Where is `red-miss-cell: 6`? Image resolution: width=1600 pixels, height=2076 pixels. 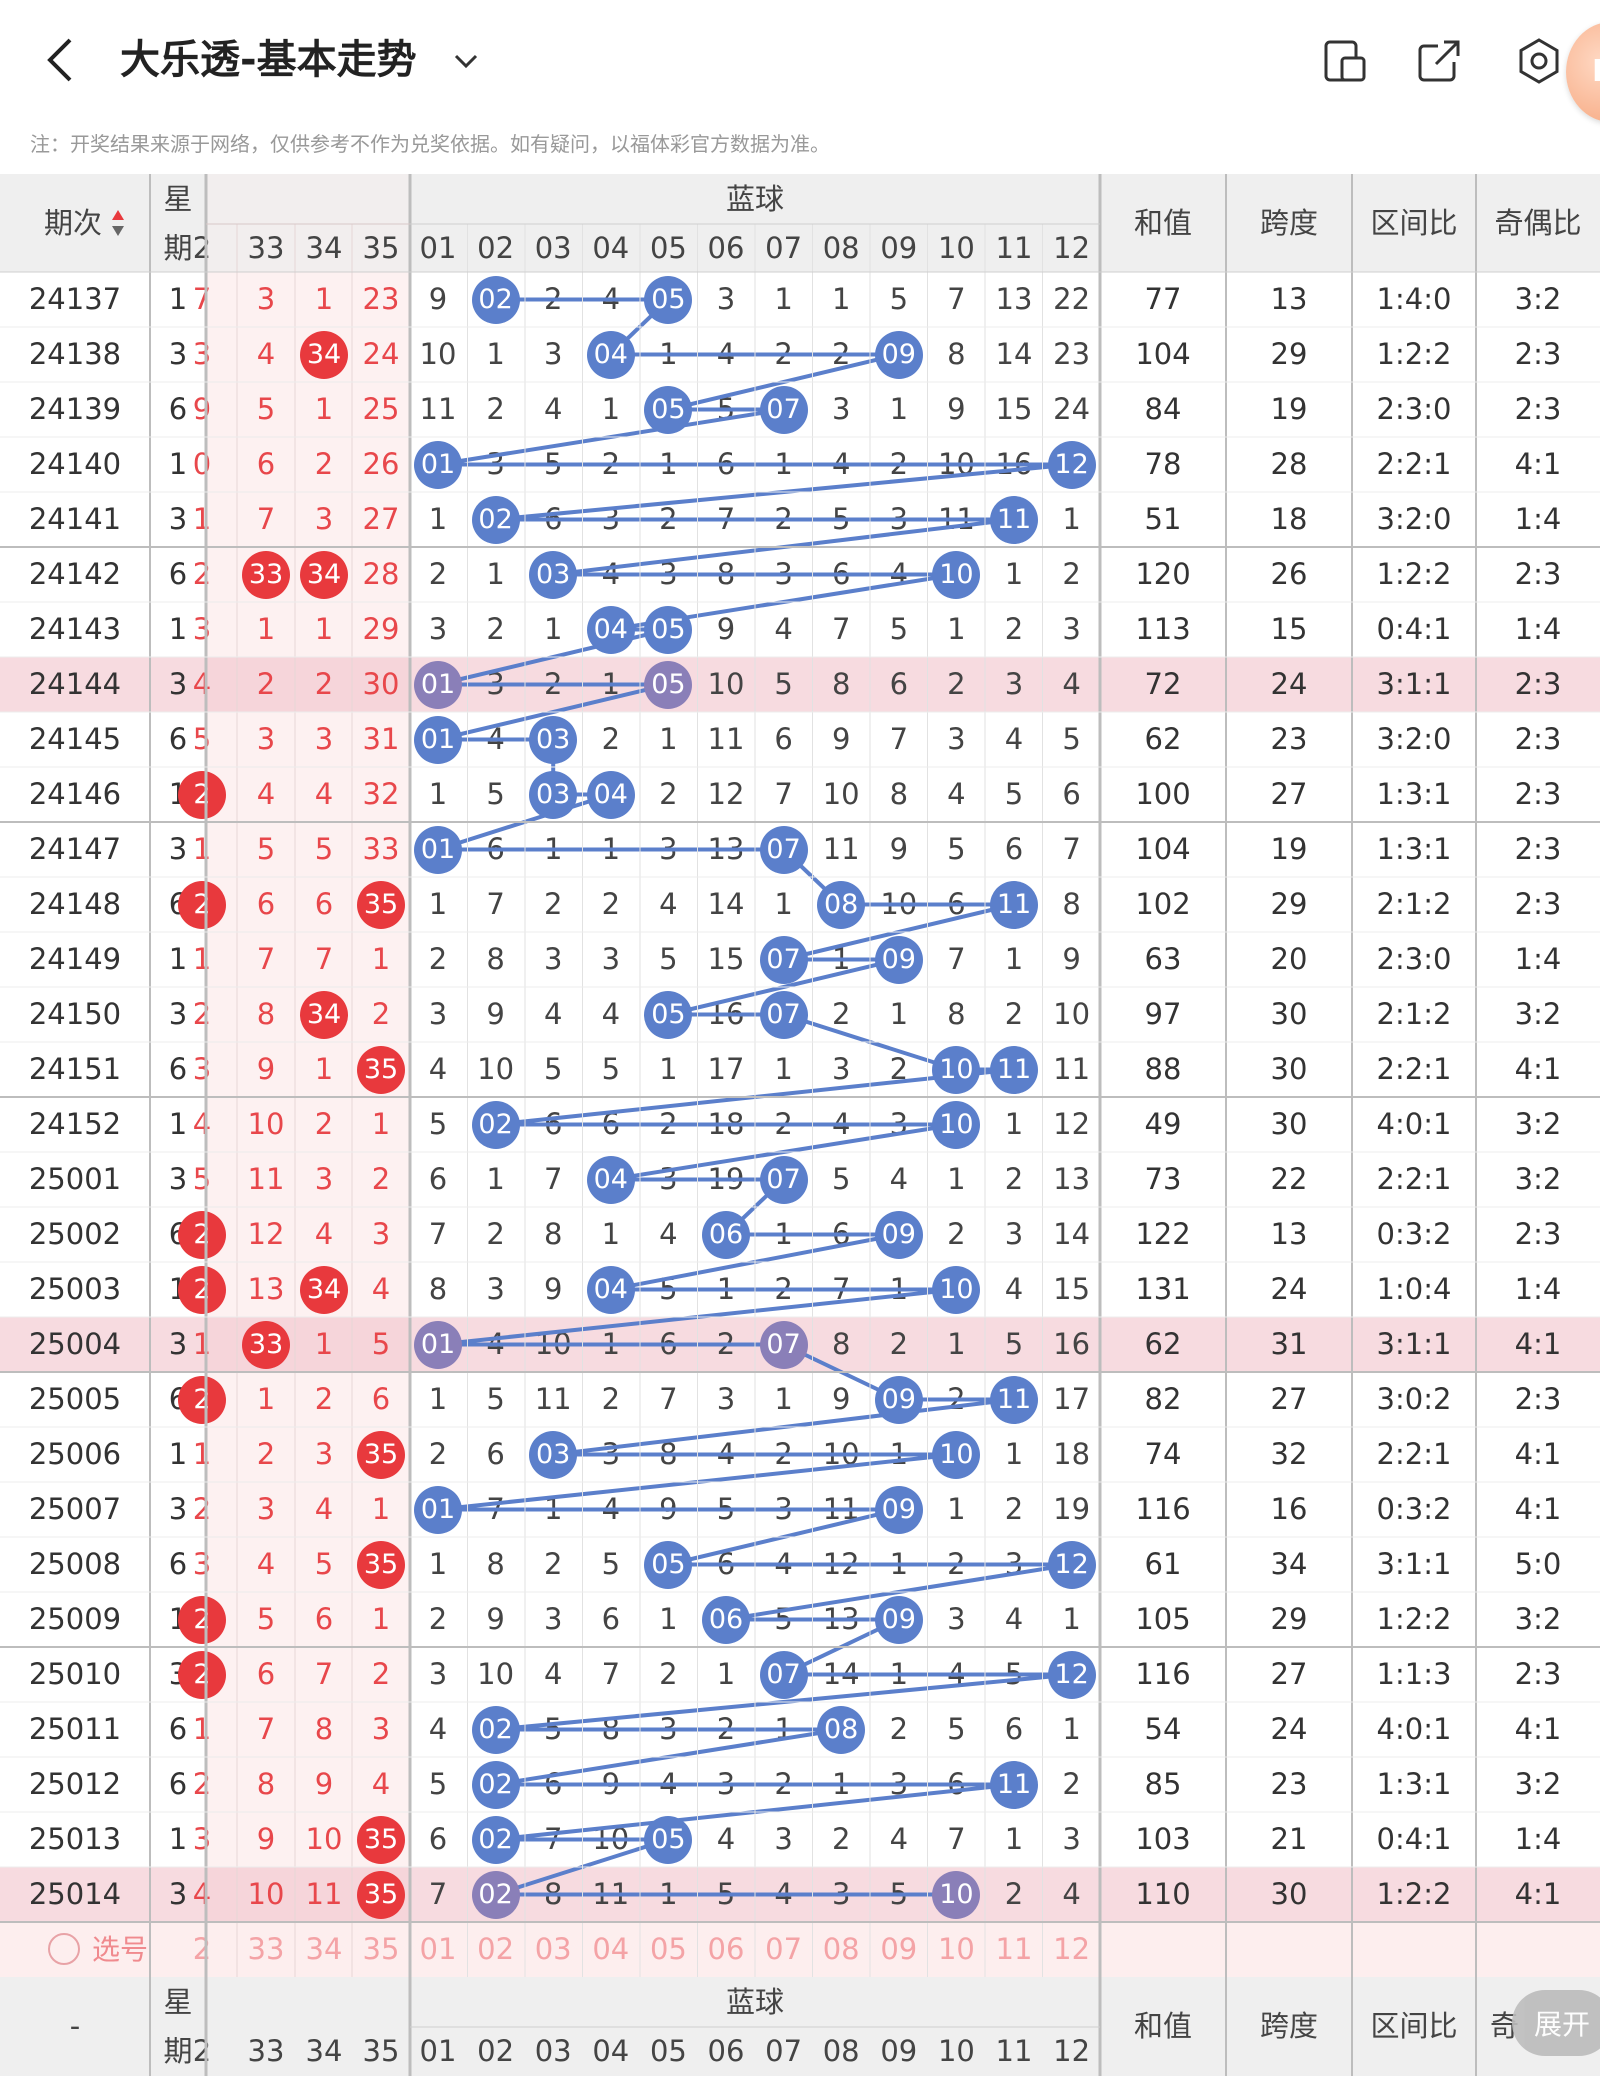
red-miss-cell: 6 is located at coordinates (324, 1619).